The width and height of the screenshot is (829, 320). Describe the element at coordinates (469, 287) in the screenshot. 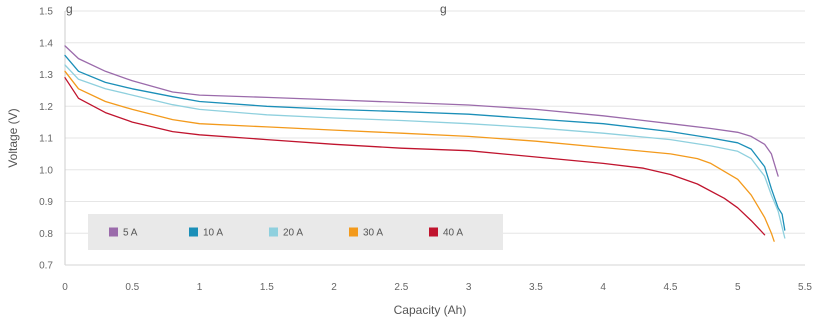

I see `x-tick-label: 3` at that location.